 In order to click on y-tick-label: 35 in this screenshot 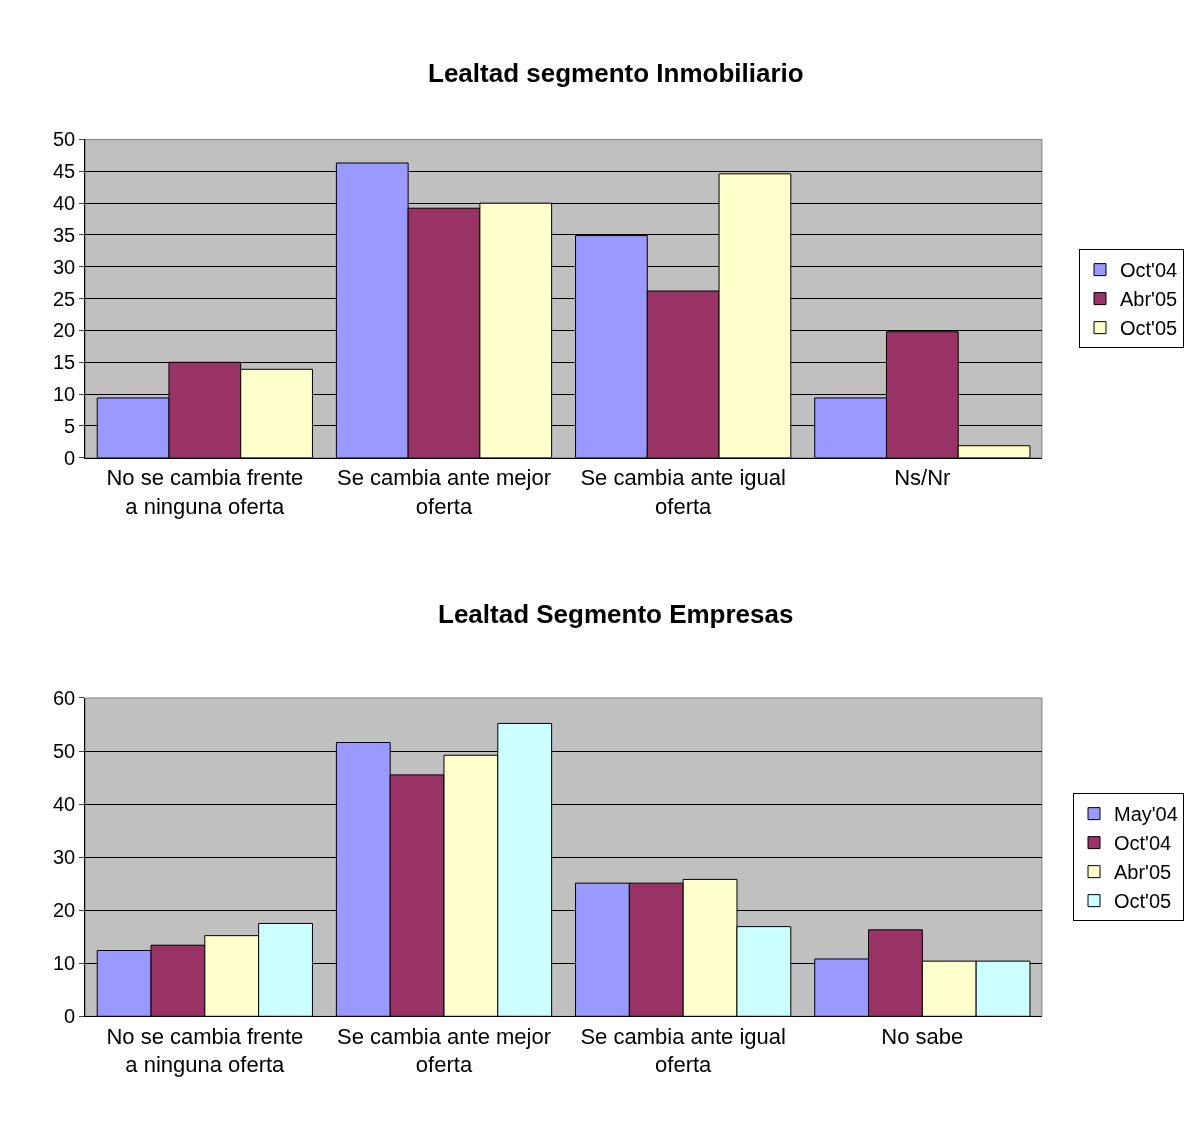, I will do `click(64, 234)`.